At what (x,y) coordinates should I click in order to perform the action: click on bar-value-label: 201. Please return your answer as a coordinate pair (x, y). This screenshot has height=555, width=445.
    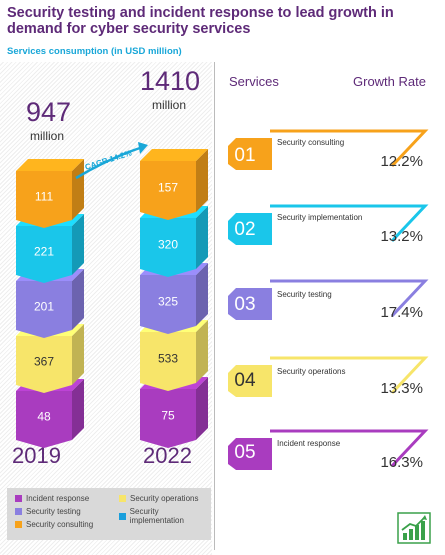
    Looking at the image, I should click on (44, 307).